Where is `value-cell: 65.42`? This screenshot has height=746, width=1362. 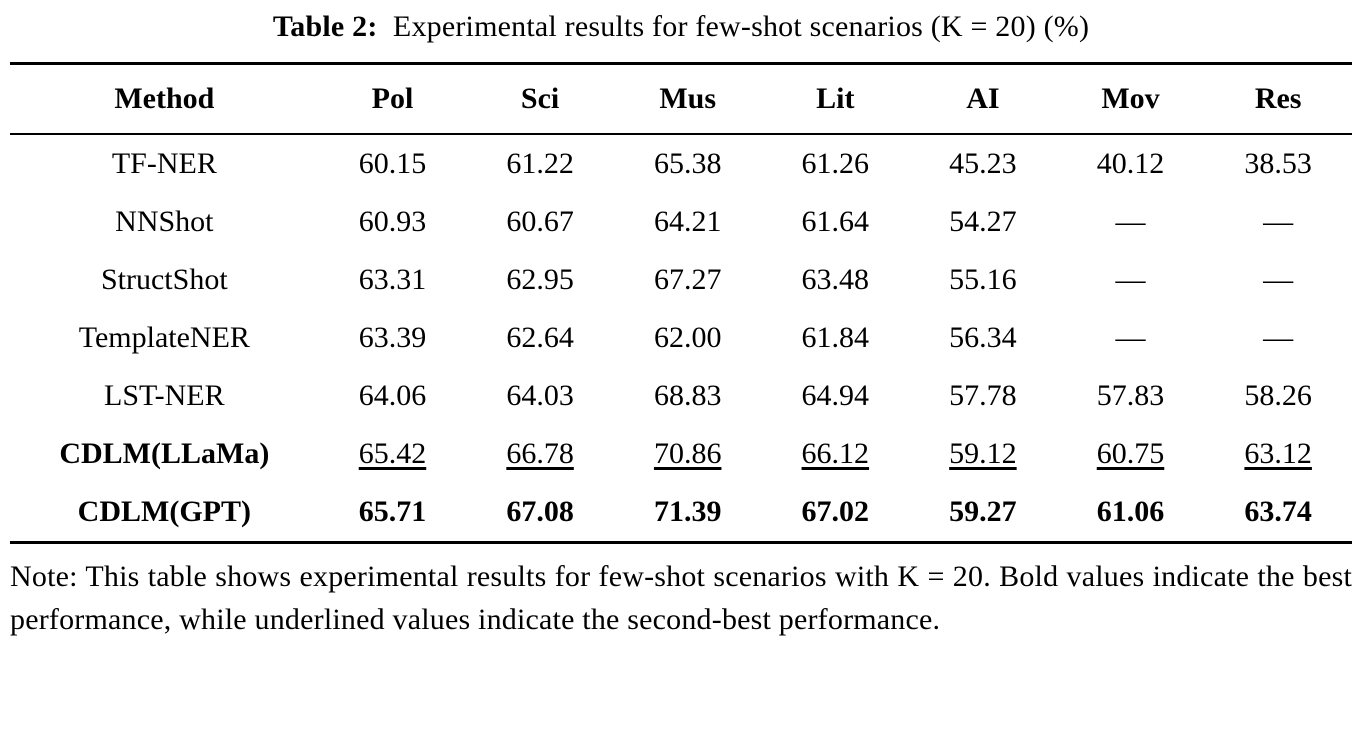
value-cell: 65.42 is located at coordinates (392, 453).